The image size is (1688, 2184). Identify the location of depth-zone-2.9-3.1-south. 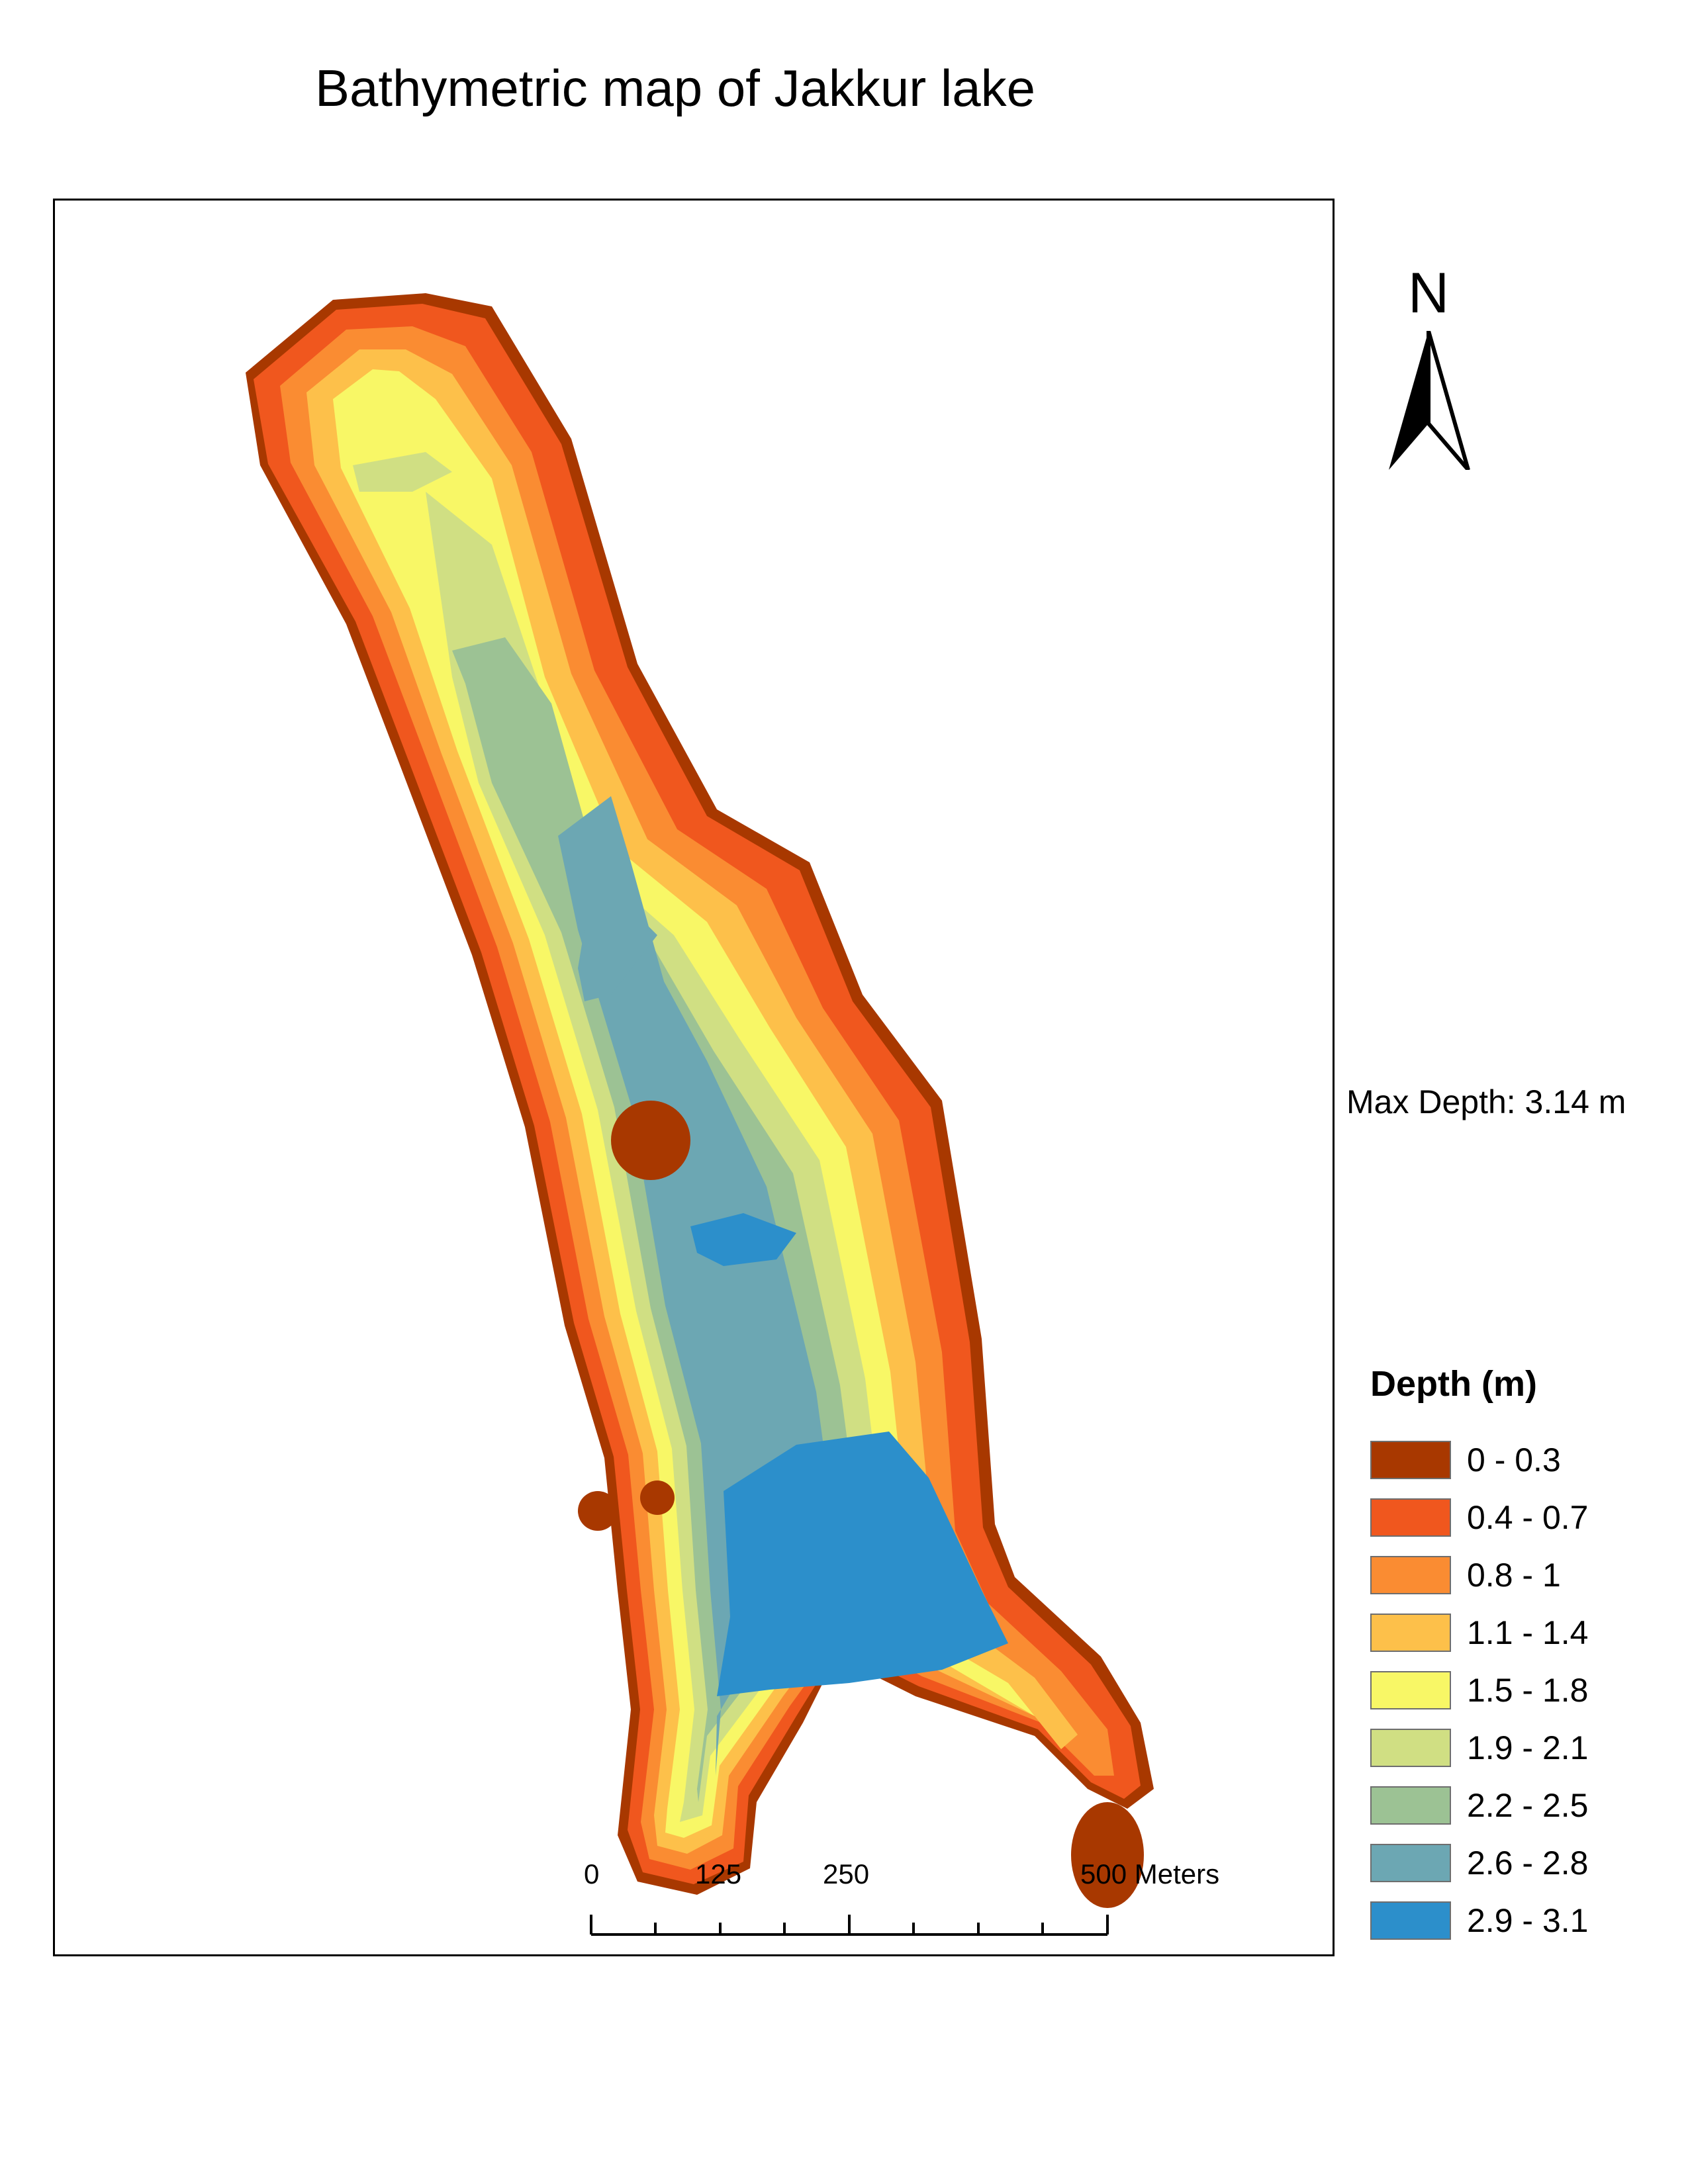
(862, 1564).